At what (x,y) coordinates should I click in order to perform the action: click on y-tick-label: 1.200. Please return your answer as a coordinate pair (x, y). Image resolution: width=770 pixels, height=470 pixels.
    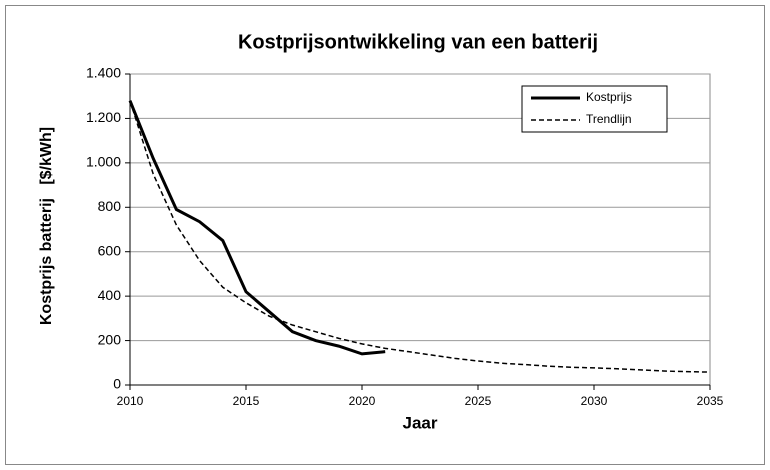
    Looking at the image, I should click on (103, 117).